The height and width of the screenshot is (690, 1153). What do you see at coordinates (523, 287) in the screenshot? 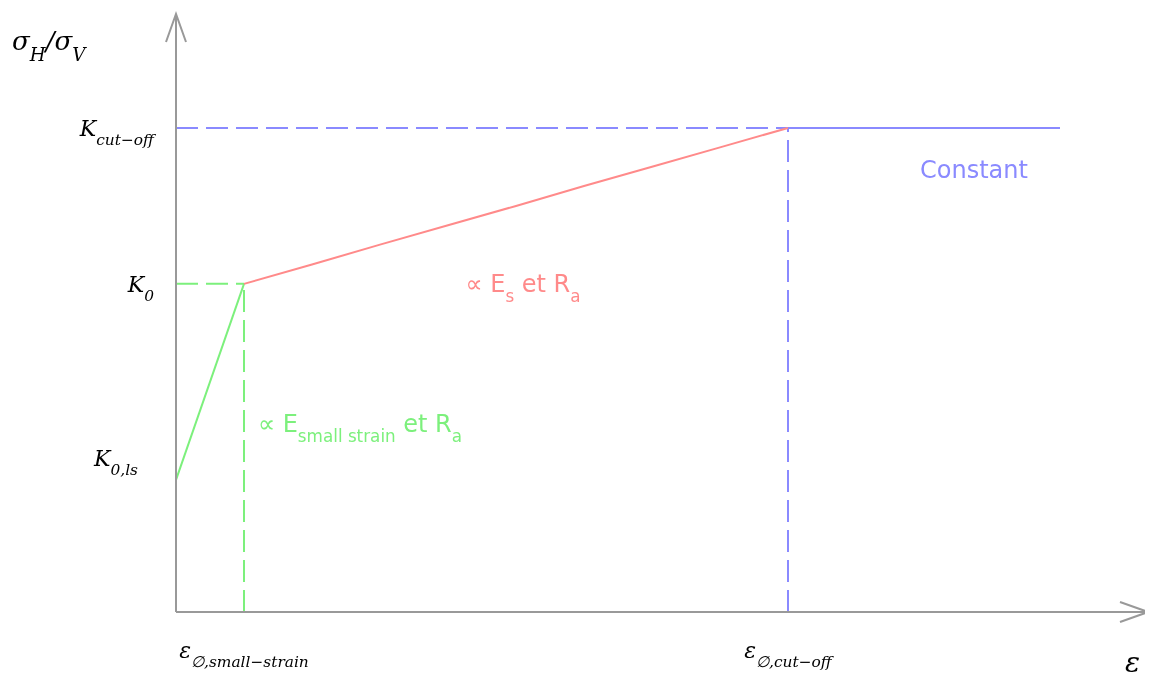
I see `series-label: ∝ E$_{s}$ et R$_{a}$` at bounding box center [523, 287].